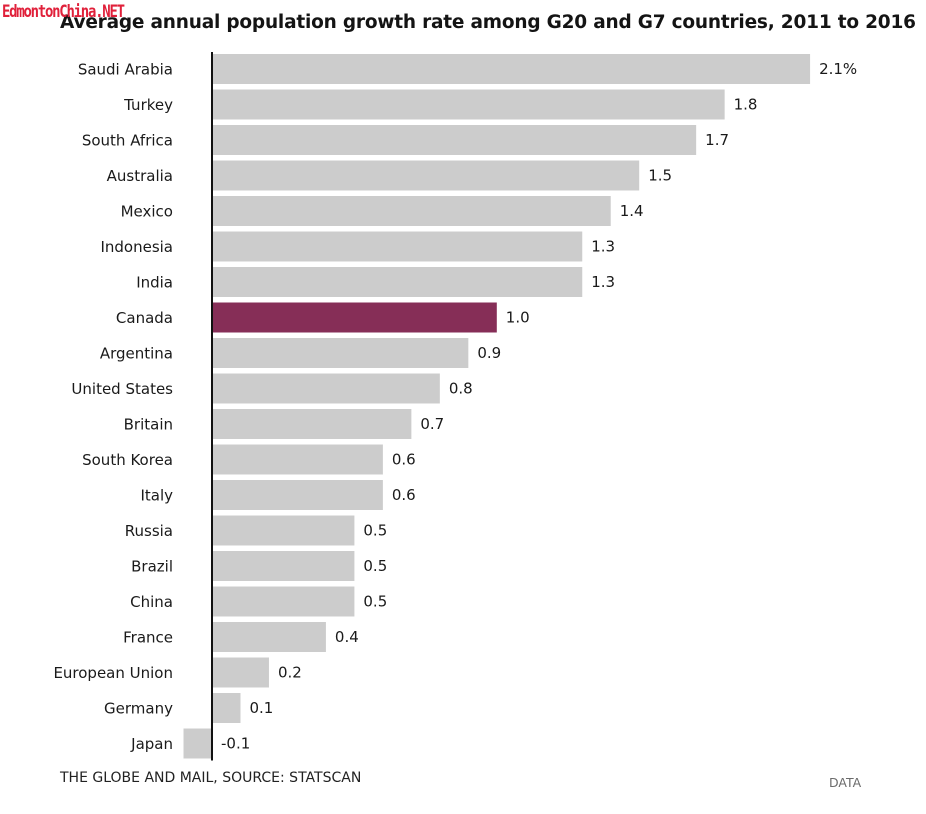 This screenshot has width=926, height=814. What do you see at coordinates (326, 388) in the screenshot?
I see `bar-united-states` at bounding box center [326, 388].